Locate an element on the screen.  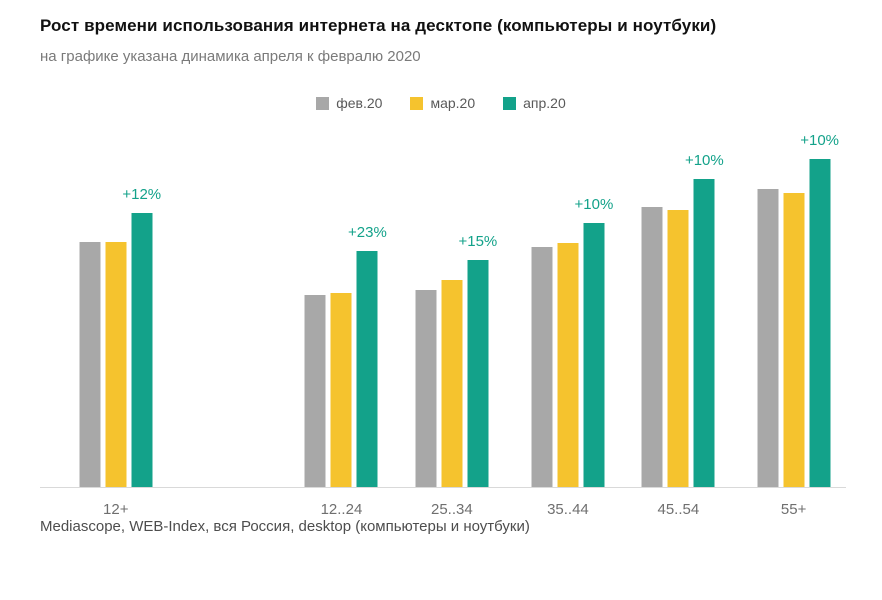
growth-annotation-55+: +10% is located at coordinates (820, 140).